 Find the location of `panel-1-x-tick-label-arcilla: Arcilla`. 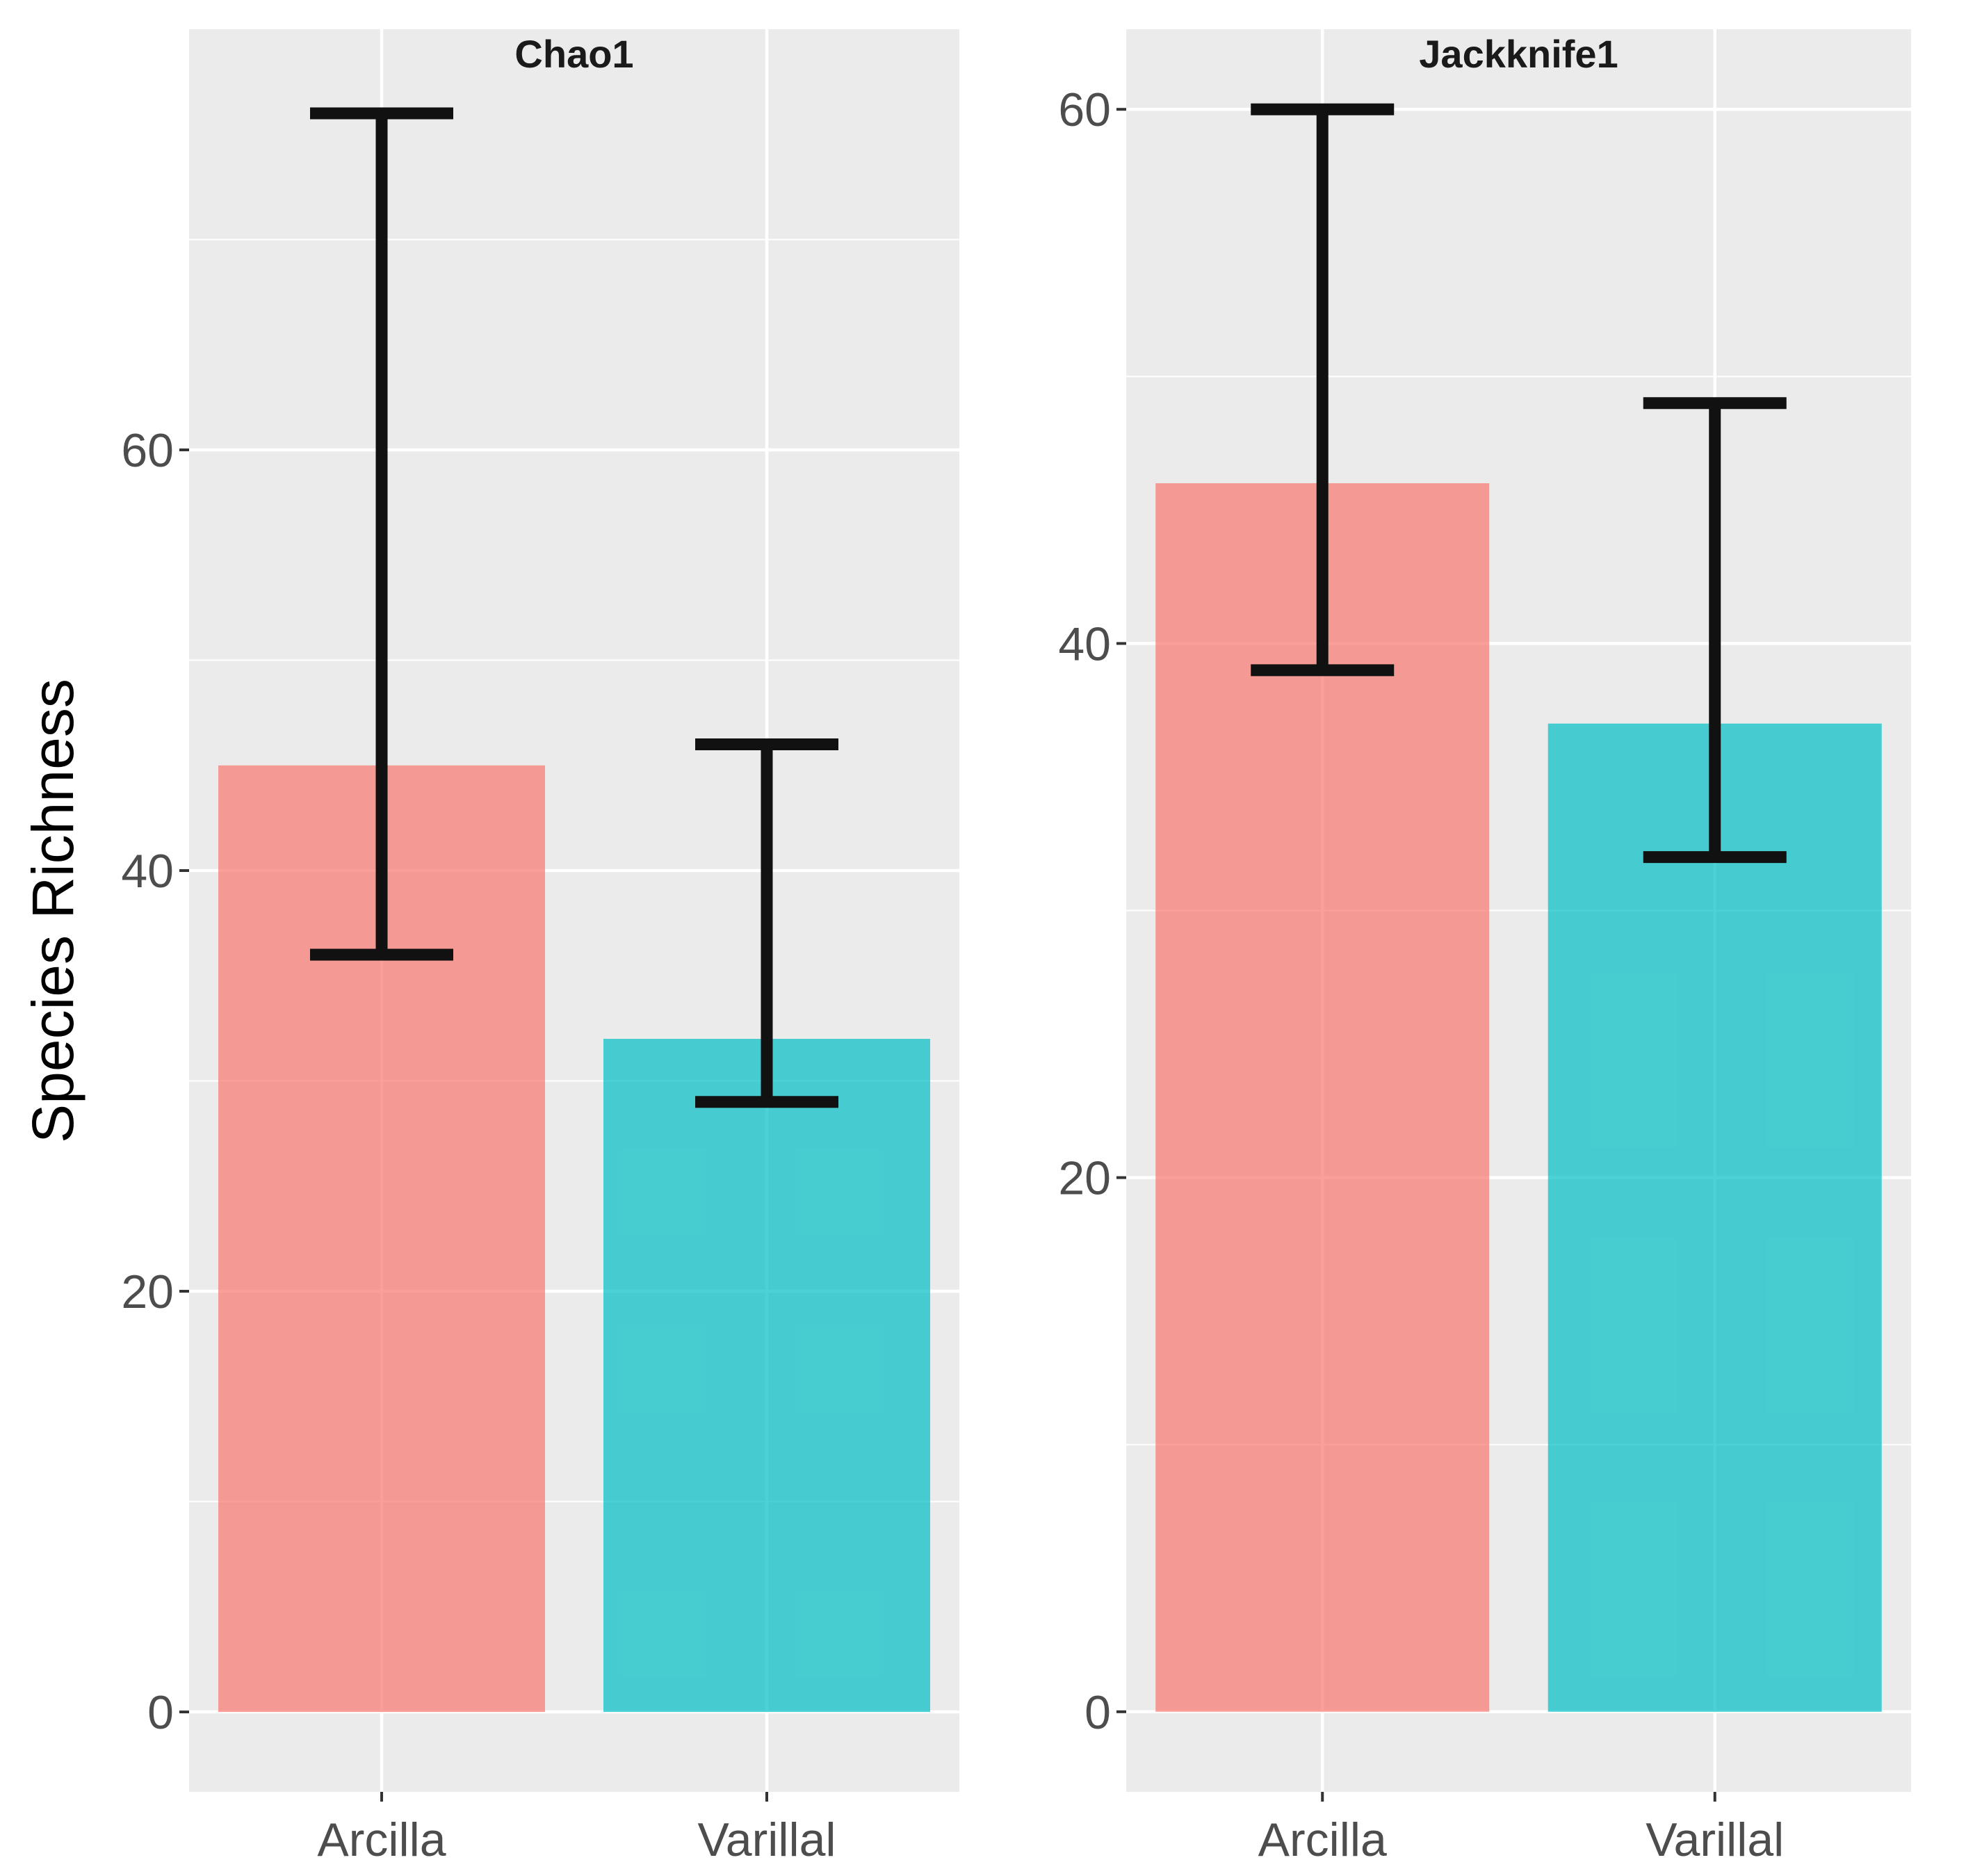

panel-1-x-tick-label-arcilla: Arcilla is located at coordinates (381, 1839).